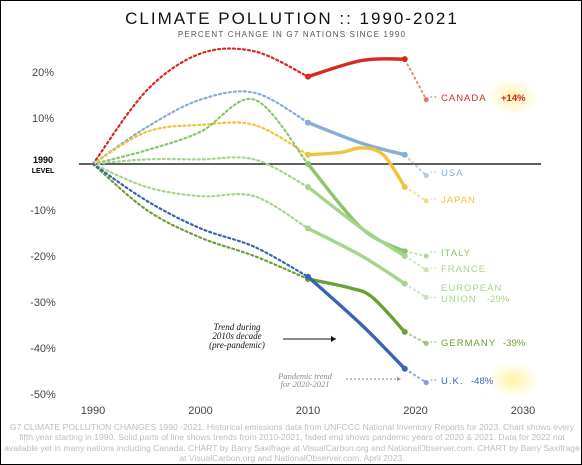  I want to click on series-dashed-u-k, so click(200, 220).